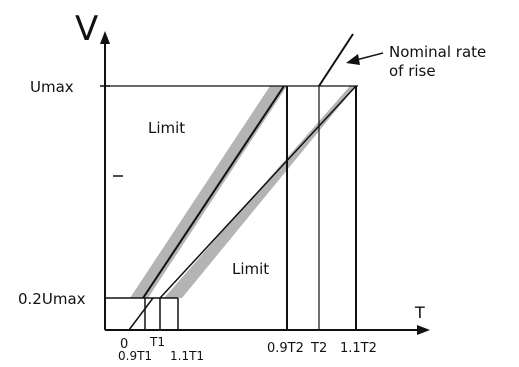  What do you see at coordinates (423, 330) in the screenshot?
I see `x-axis-arrowhead` at bounding box center [423, 330].